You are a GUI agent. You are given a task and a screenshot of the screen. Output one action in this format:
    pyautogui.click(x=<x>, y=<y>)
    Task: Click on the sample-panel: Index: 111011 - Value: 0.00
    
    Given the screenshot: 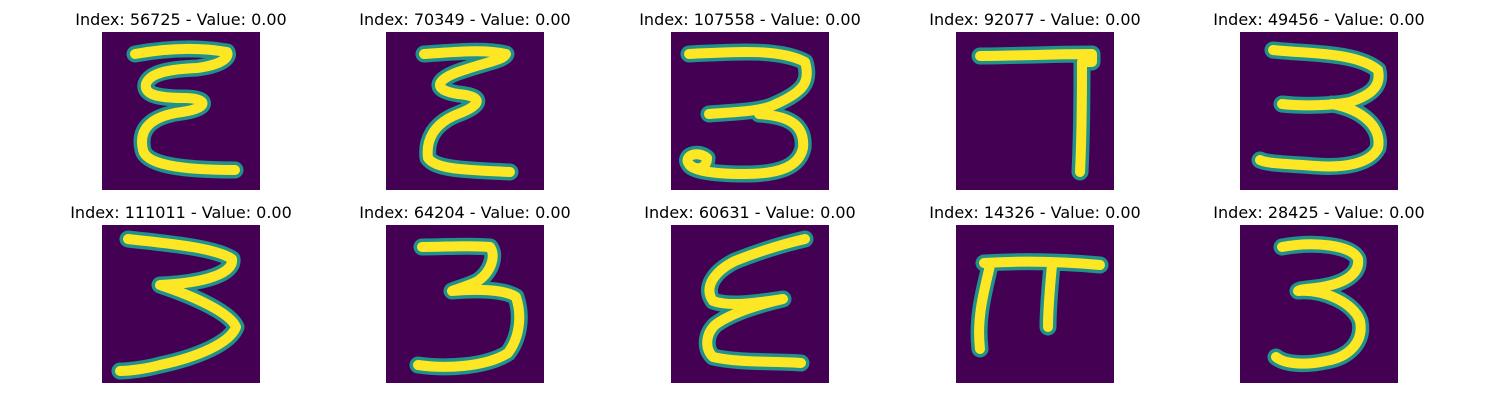 What is the action you would take?
    pyautogui.click(x=181, y=298)
    